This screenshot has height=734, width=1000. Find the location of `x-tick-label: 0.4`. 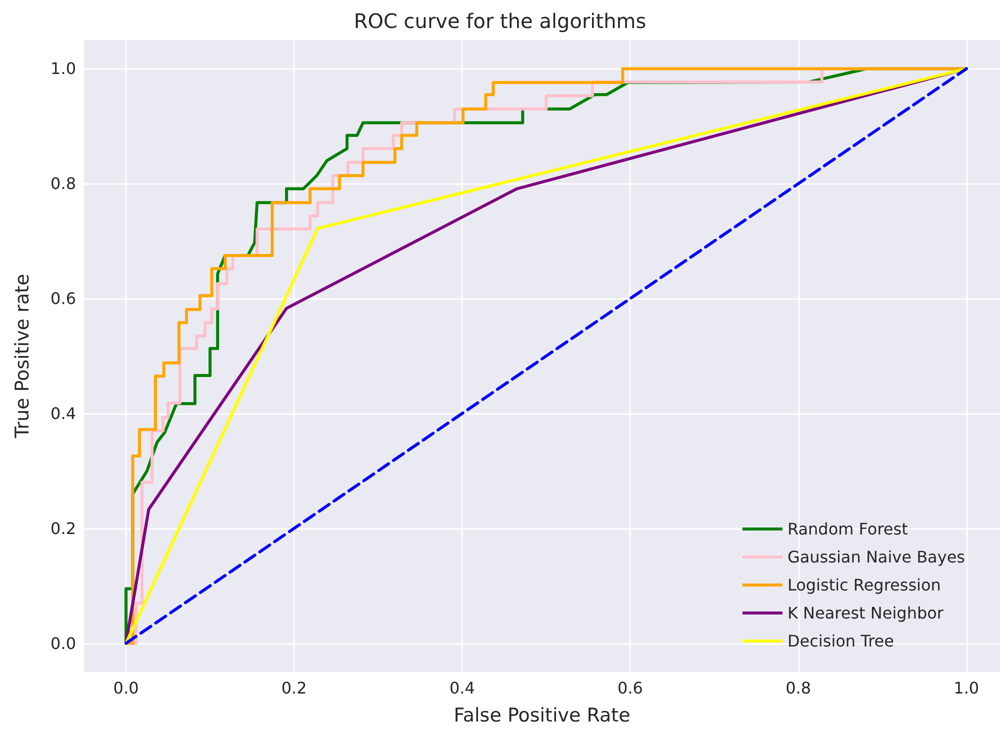

x-tick-label: 0.4 is located at coordinates (462, 688).